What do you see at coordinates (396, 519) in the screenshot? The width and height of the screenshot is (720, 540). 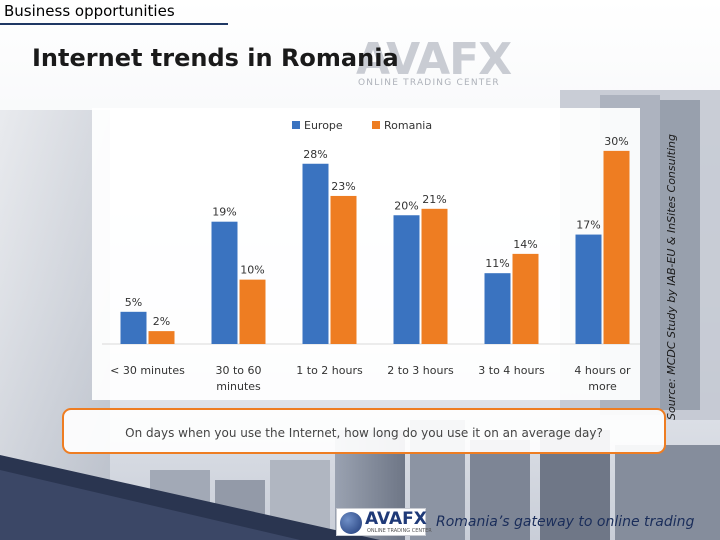 I see `footer-logo-text: AVAFX` at bounding box center [396, 519].